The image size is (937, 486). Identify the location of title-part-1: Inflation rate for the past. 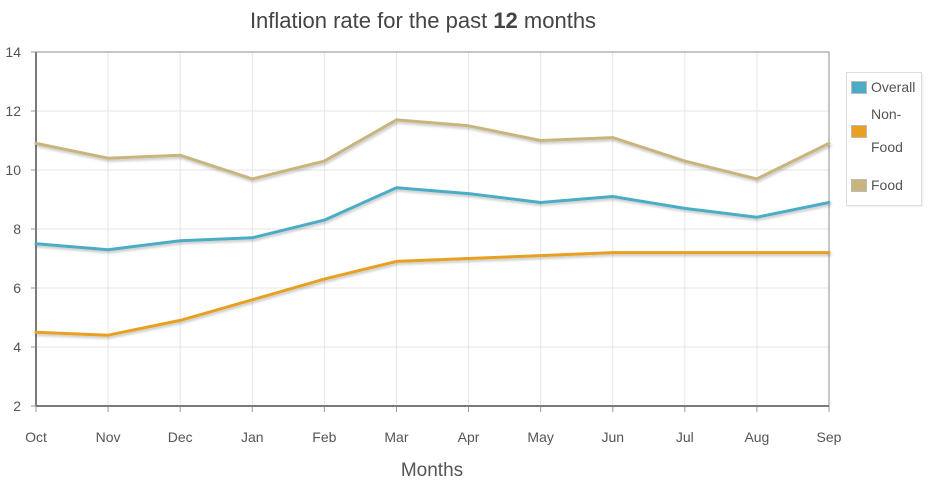
(371, 20).